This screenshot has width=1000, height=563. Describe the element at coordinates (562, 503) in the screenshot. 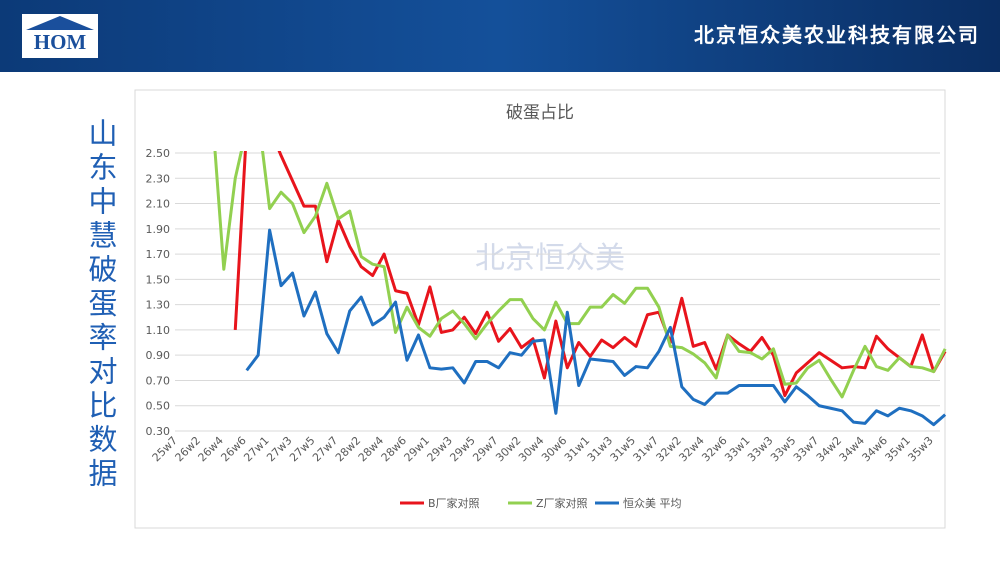

I see `legend-label: Z厂家对照` at that location.